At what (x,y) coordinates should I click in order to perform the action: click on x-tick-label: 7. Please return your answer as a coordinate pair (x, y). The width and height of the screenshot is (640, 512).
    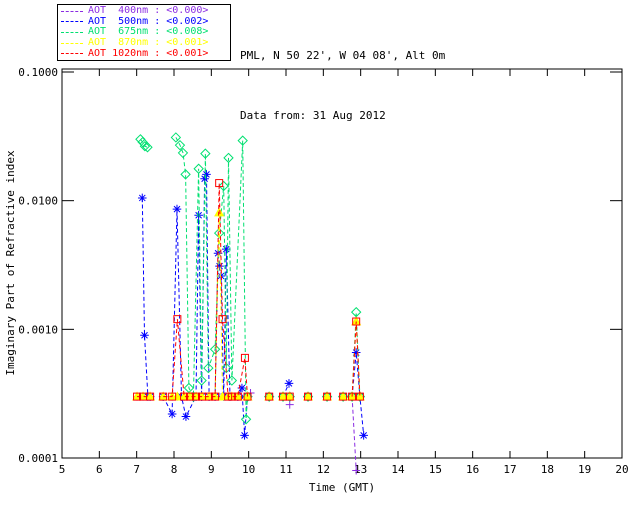
    Looking at the image, I should click on (136, 469).